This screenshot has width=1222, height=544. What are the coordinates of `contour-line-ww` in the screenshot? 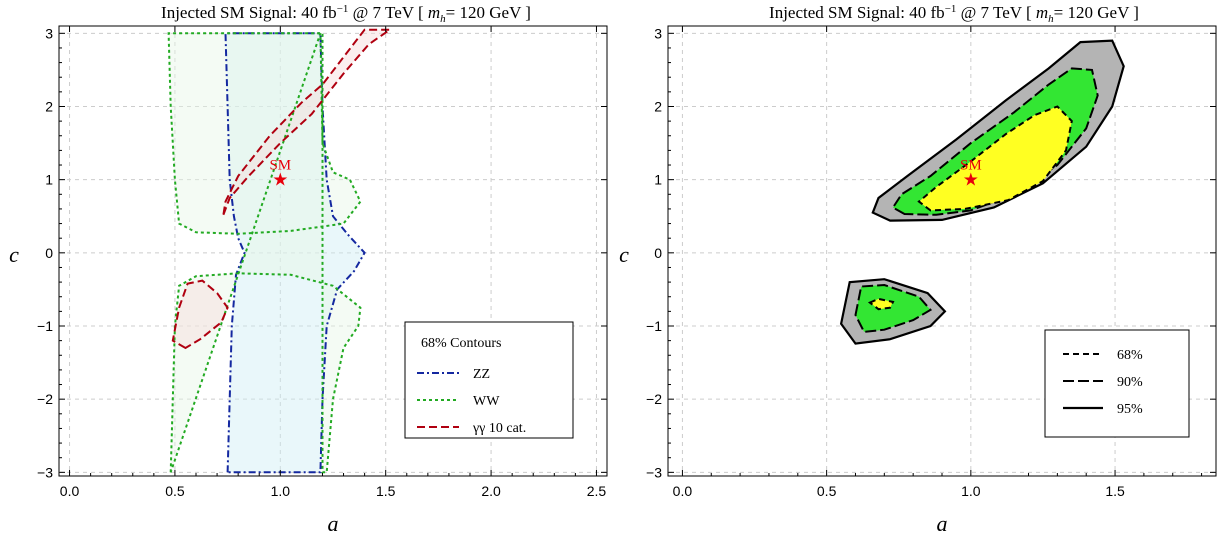 It's located at (264, 253).